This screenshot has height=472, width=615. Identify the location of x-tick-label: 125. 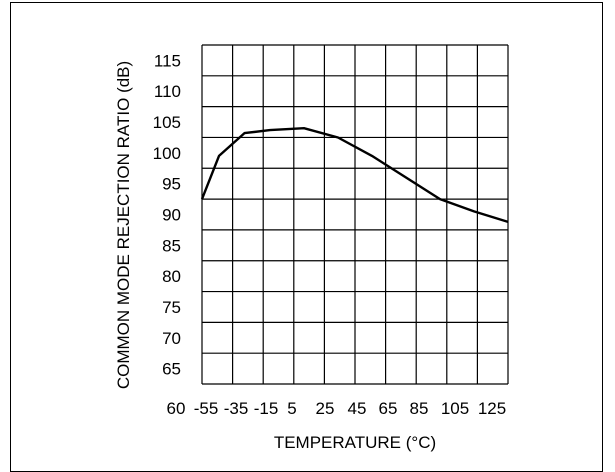
(492, 408).